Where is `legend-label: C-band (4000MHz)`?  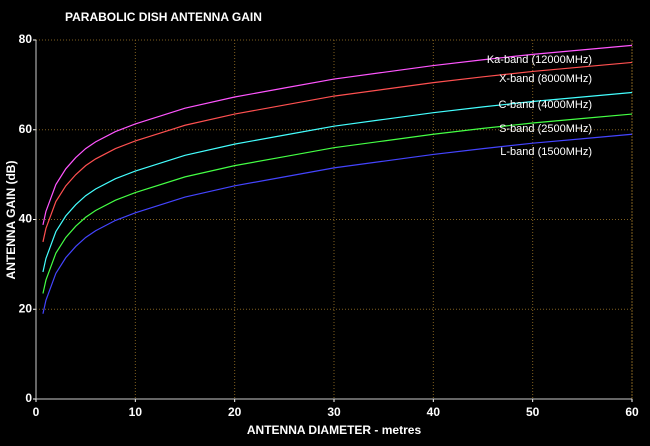 legend-label: C-band (4000MHz) is located at coordinates (545, 105).